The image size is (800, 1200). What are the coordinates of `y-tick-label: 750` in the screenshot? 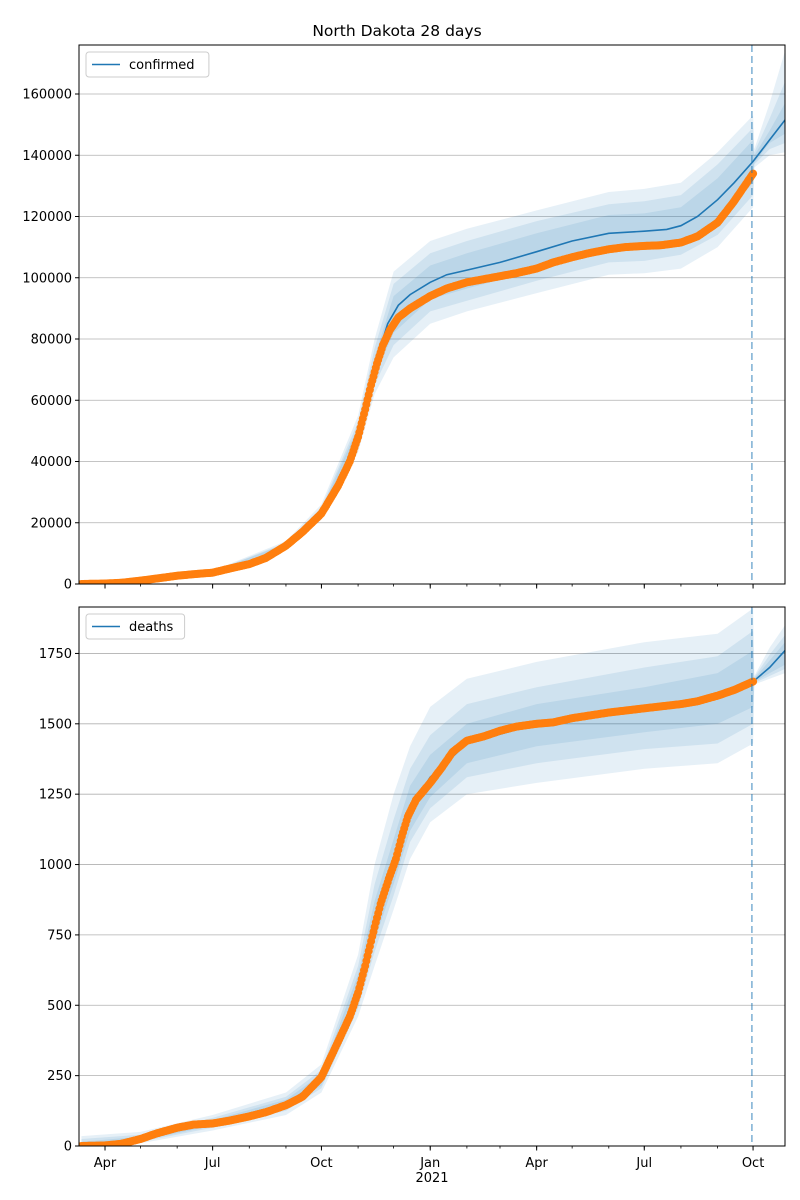 It's located at (59, 935).